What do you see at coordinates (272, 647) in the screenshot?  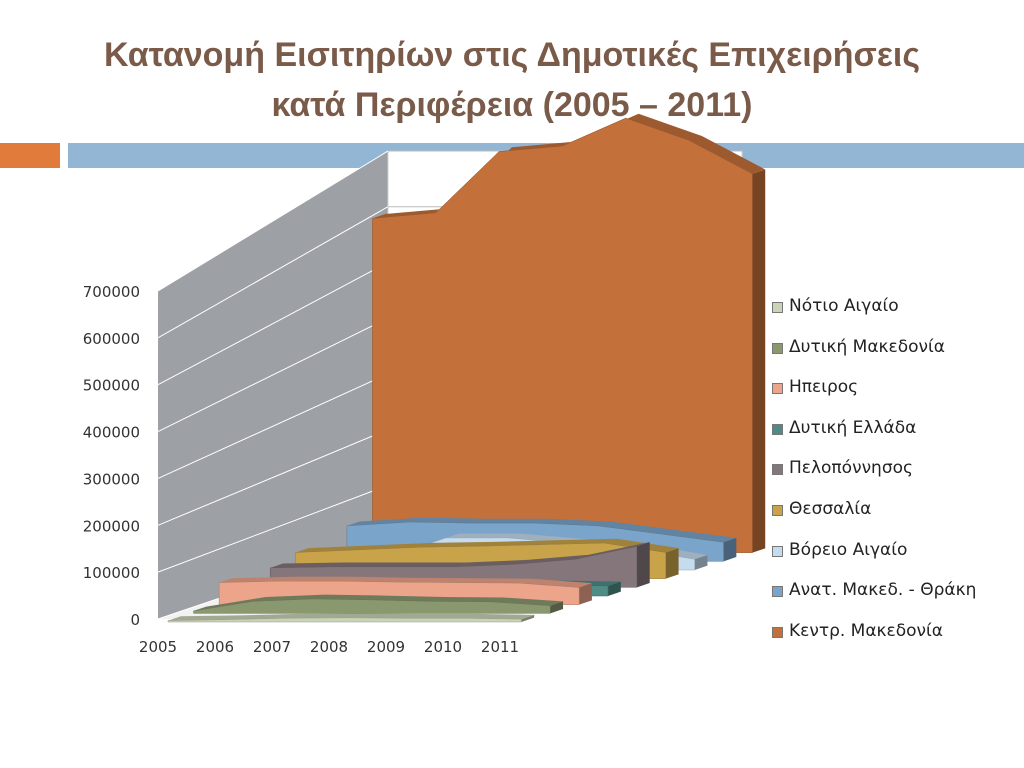 I see `x-tick-label: 2007` at bounding box center [272, 647].